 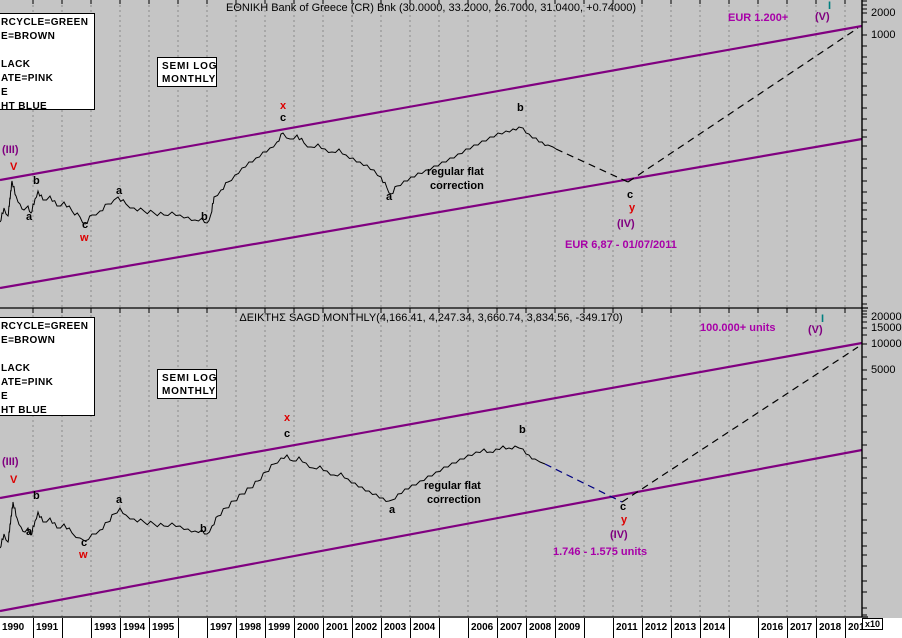 I want to click on legend-line: ATE=PINK, so click(x=27, y=382).